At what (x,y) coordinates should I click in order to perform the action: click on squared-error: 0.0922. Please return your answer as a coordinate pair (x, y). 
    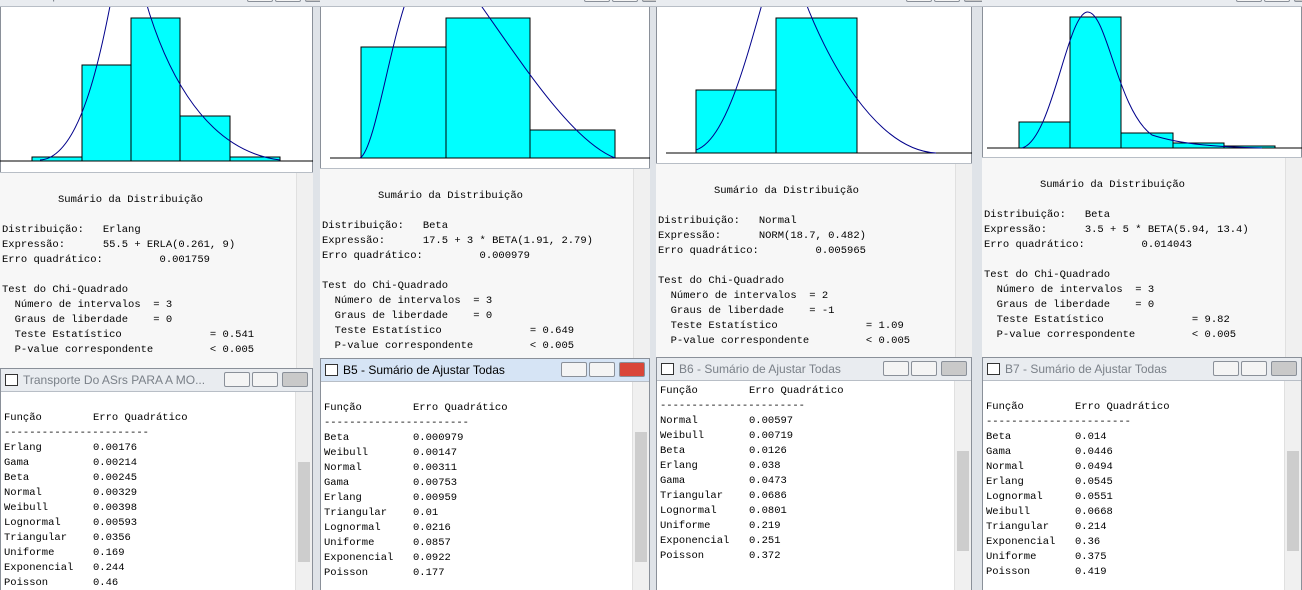
    Looking at the image, I should click on (432, 558).